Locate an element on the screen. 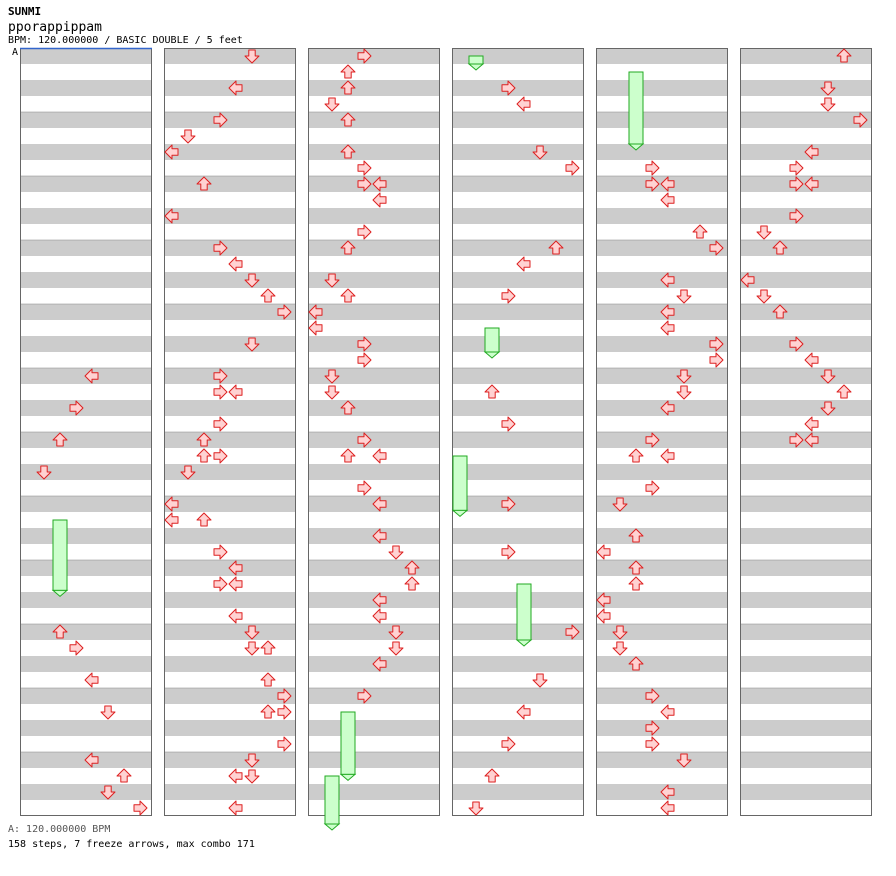 Image resolution: width=896 pixels, height=876 pixels. chart-column is located at coordinates (374, 432).